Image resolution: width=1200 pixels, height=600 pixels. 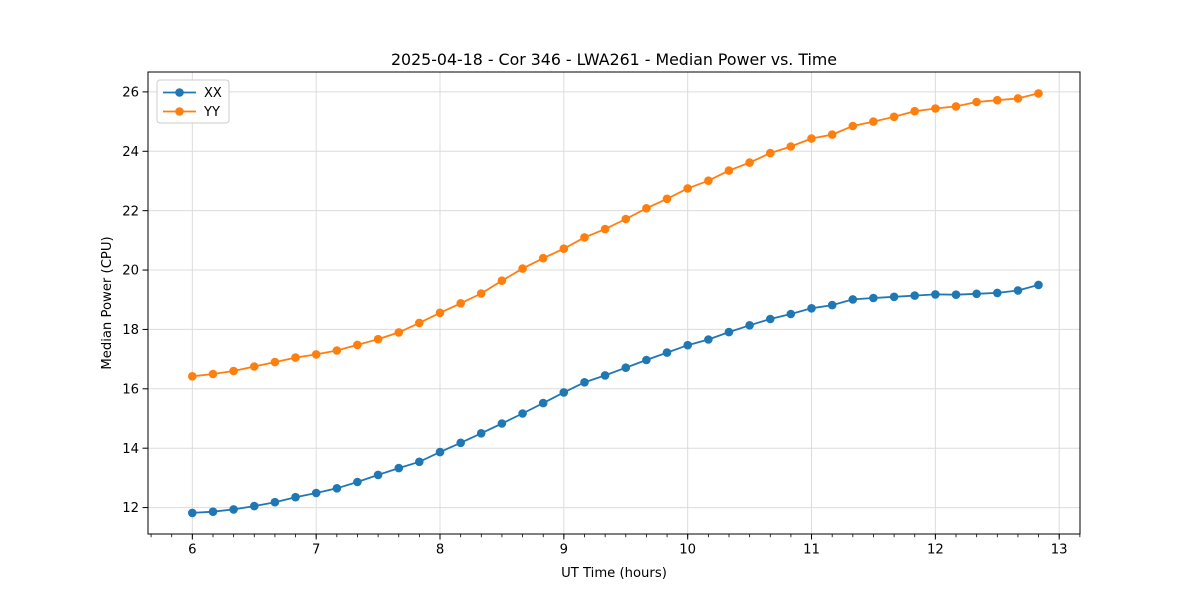 What do you see at coordinates (130, 92) in the screenshot?
I see `y-tick-label: 26` at bounding box center [130, 92].